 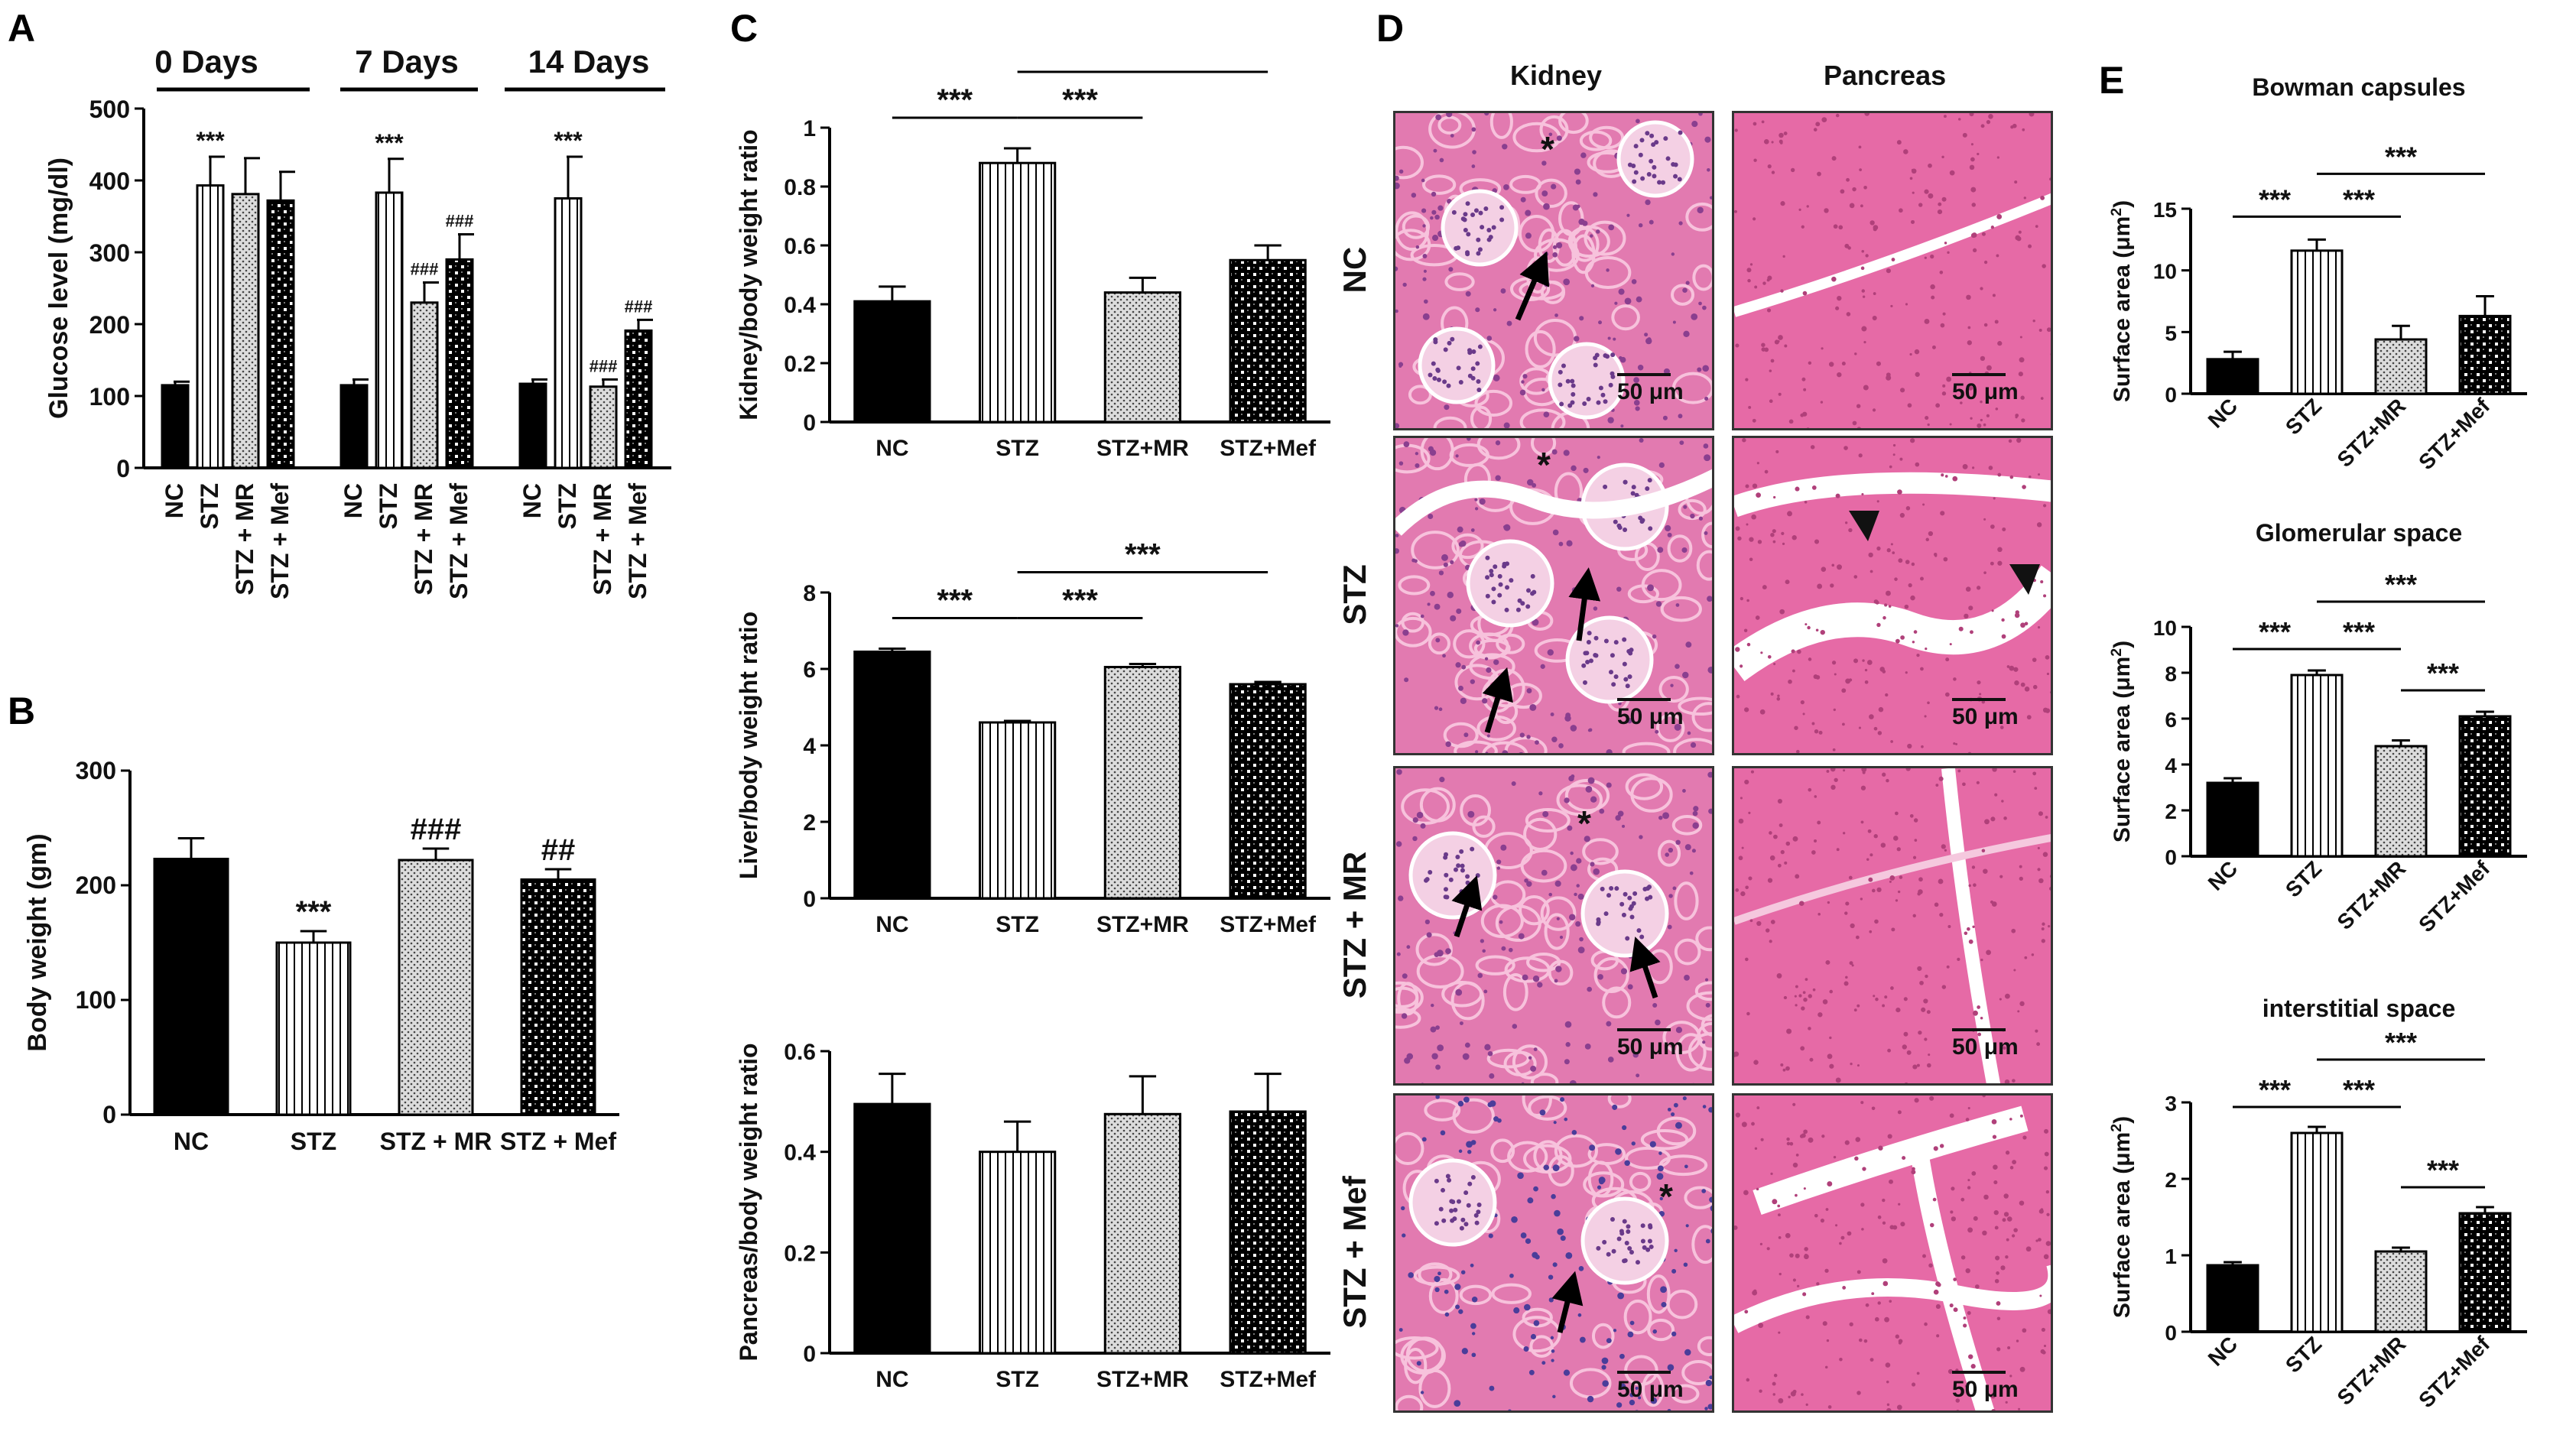 I want to click on B-bar-annotation: ###, so click(x=437, y=830).